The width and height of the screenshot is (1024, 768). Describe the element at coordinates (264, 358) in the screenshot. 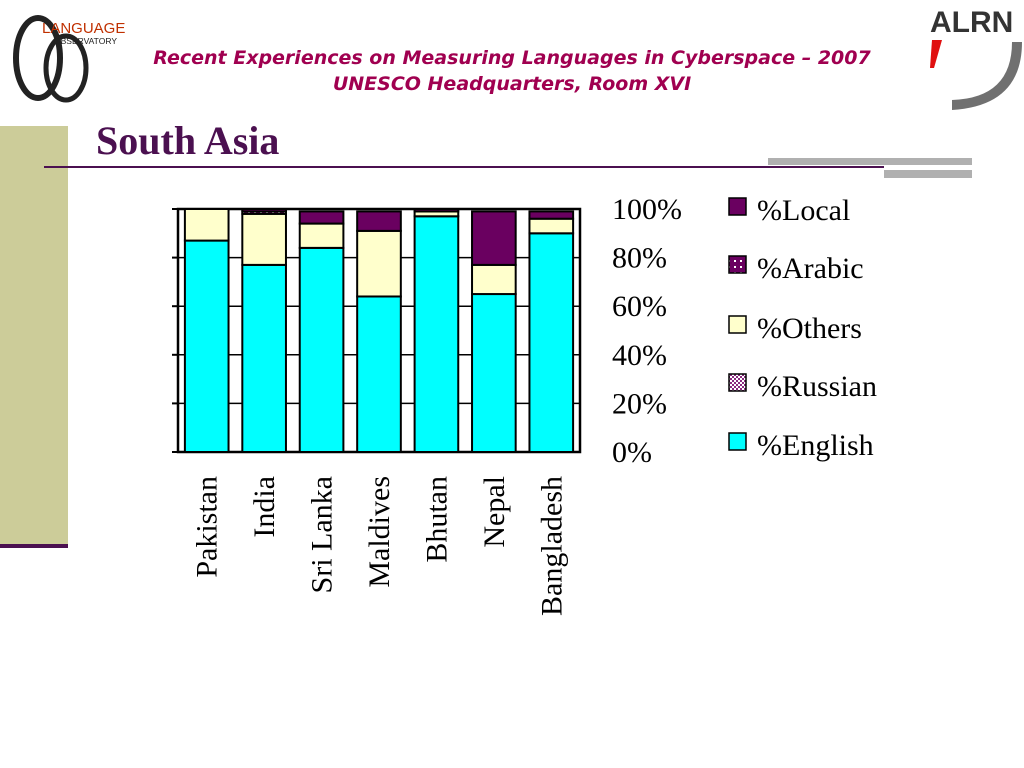

I see `bar-segment-english-india` at that location.